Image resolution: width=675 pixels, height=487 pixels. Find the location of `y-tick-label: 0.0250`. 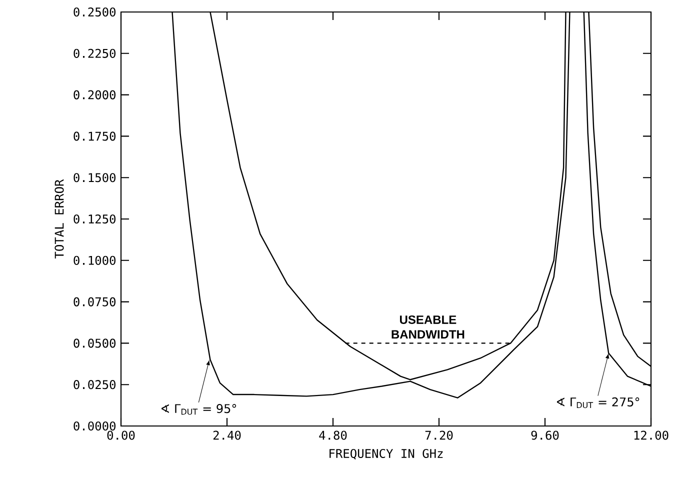

y-tick-label: 0.0250 is located at coordinates (95, 385).